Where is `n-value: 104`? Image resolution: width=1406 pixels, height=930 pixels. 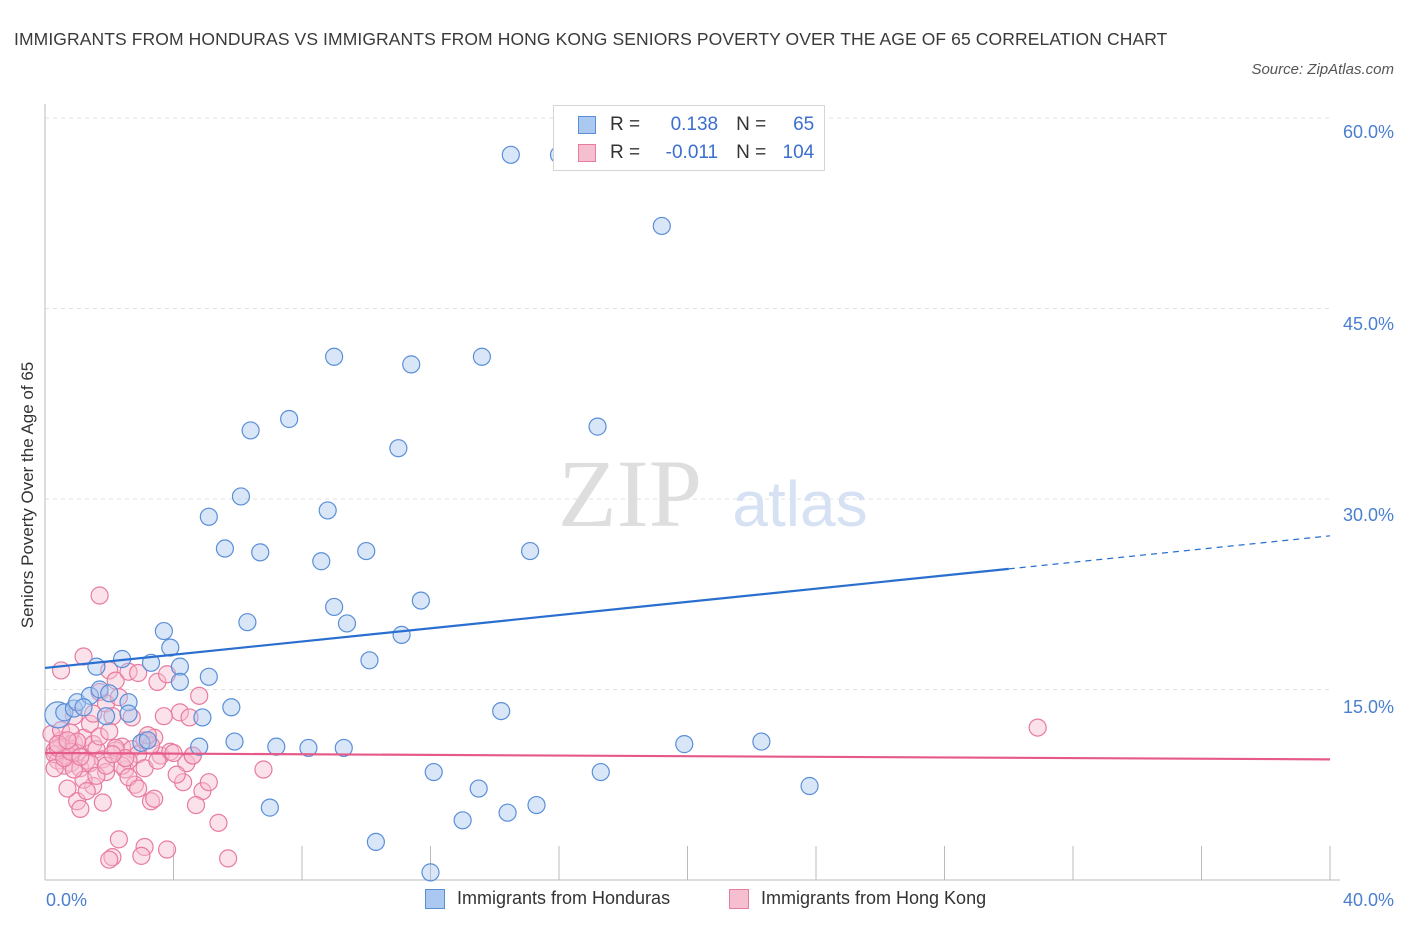
n-value: 104 is located at coordinates (798, 152).